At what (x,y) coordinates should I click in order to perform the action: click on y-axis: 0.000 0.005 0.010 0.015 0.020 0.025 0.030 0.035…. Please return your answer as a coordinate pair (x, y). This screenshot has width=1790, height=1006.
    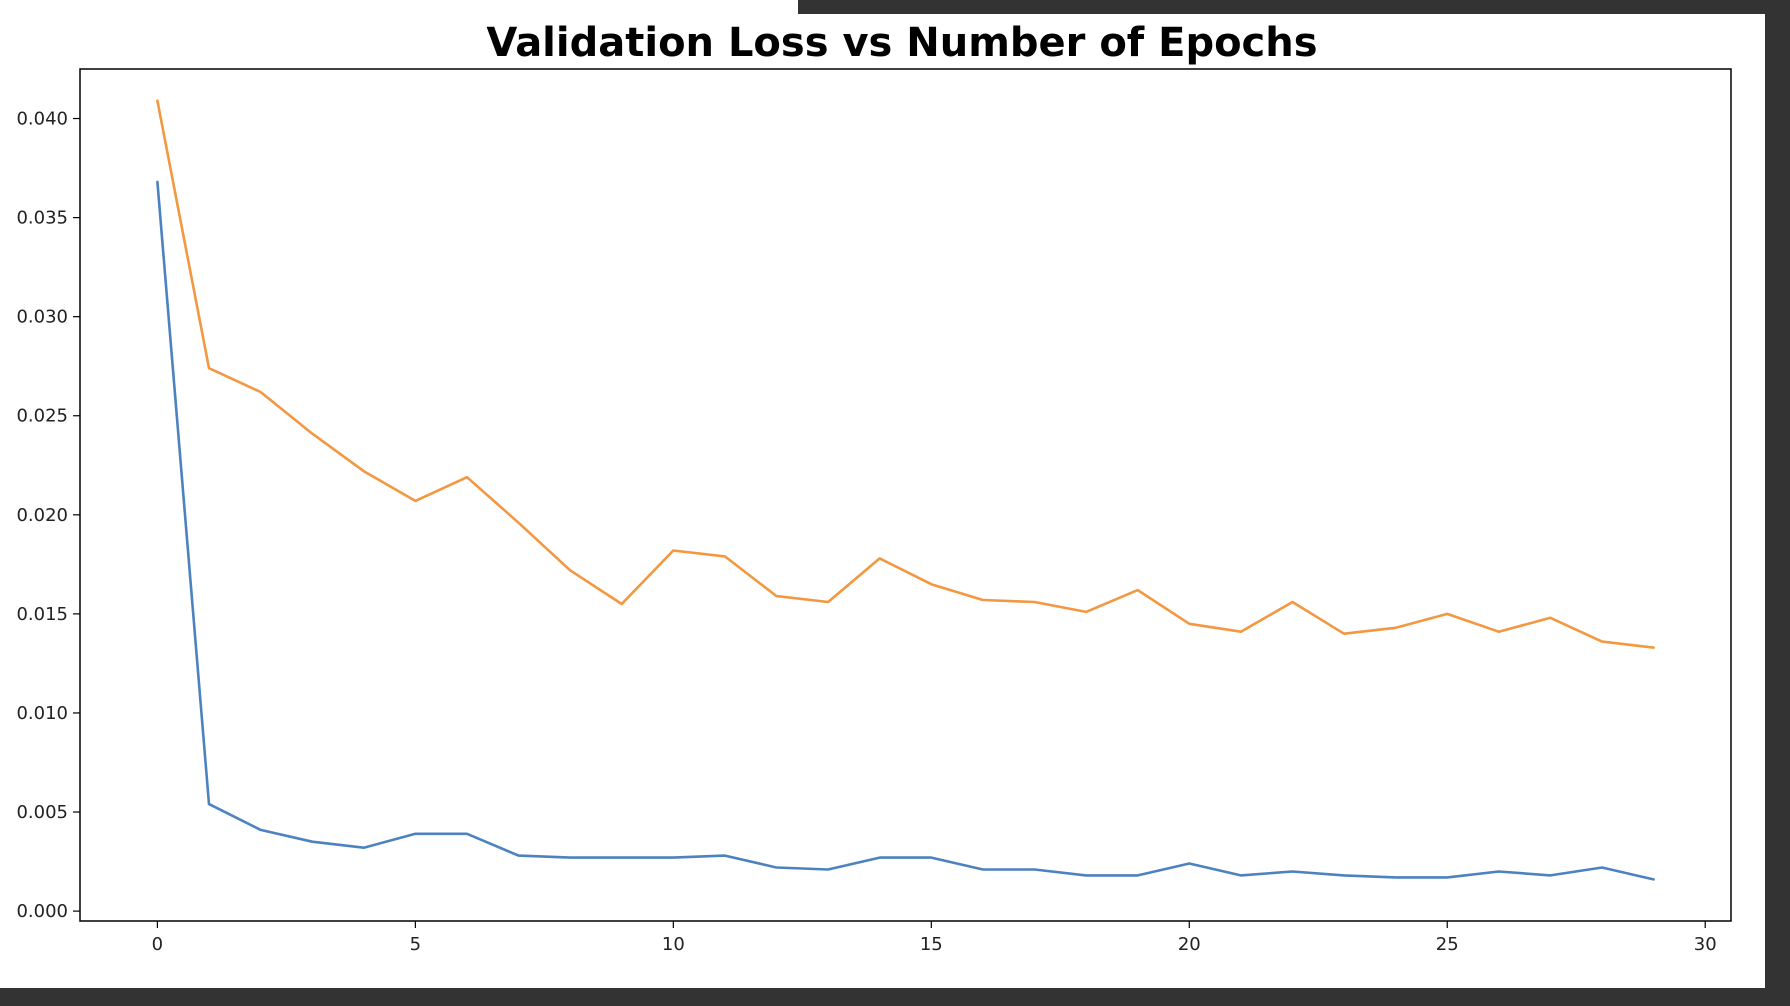
    Looking at the image, I should click on (48, 515).